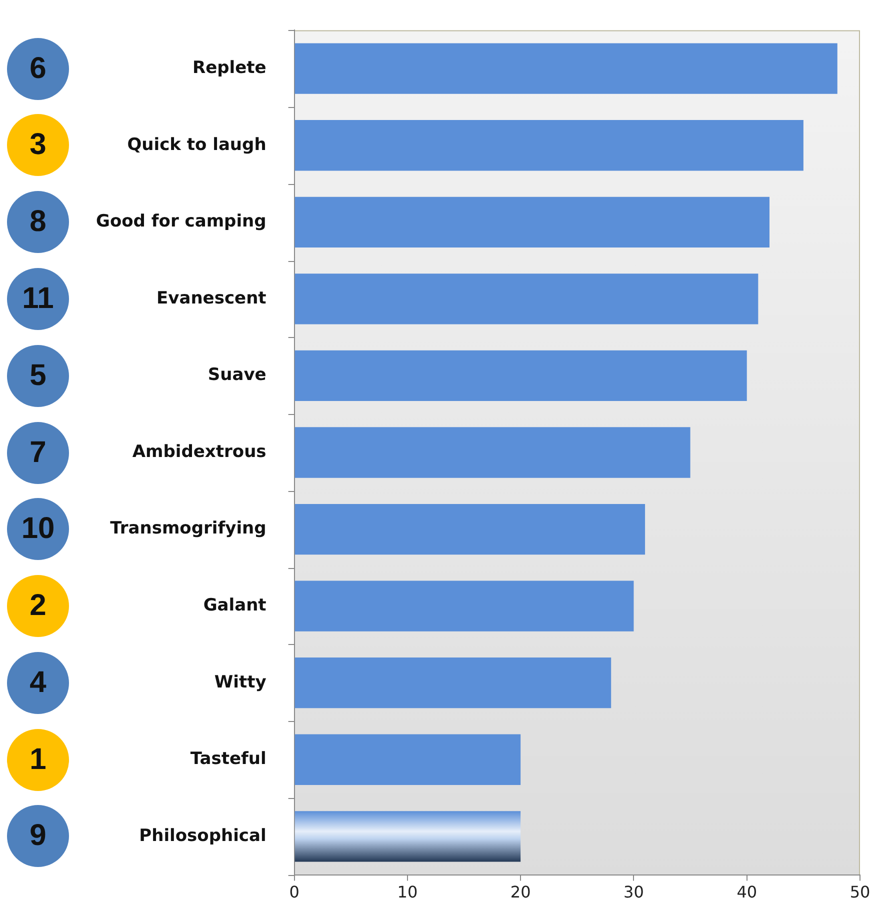  I want to click on x-tick-label: 30, so click(634, 892).